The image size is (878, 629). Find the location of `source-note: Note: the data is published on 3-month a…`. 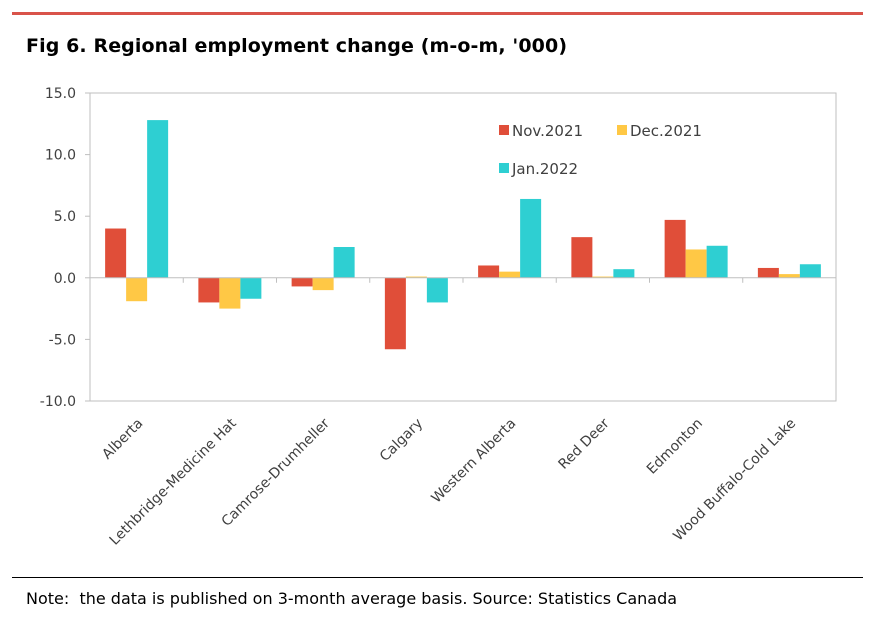

source-note: Note: the data is published on 3-month a… is located at coordinates (352, 598).